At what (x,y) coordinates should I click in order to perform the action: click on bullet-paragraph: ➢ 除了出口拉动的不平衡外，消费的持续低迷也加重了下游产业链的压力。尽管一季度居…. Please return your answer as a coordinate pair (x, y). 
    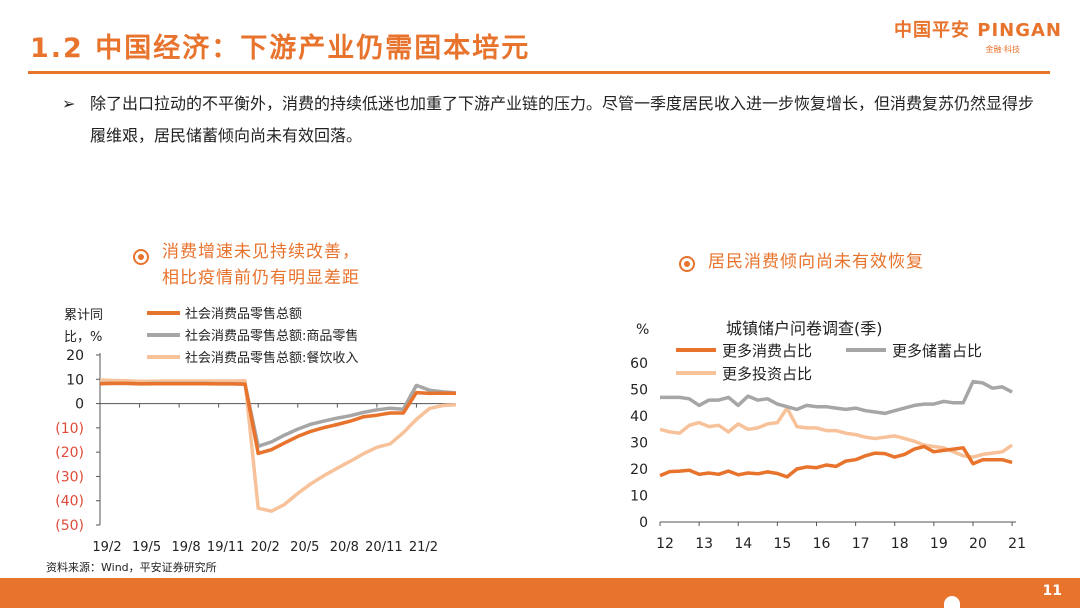
    Looking at the image, I should click on (552, 120).